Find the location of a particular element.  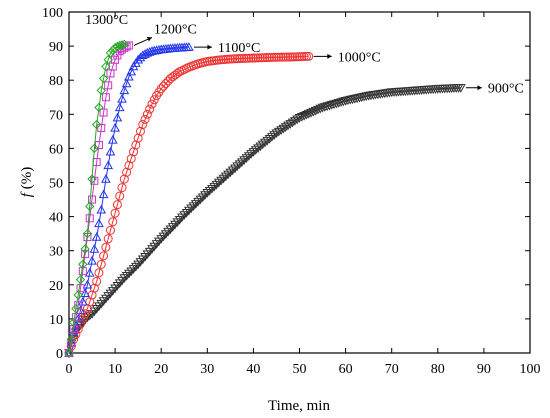

x-tick-label: 20 is located at coordinates (161, 369).